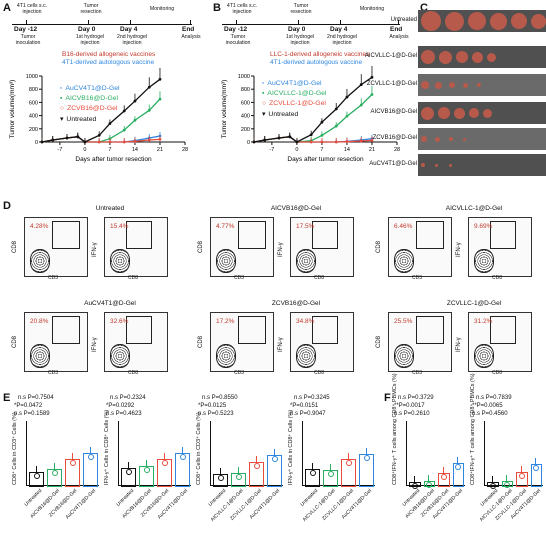 The height and width of the screenshot is (544, 546). I want to click on cd8-percentage: 17.5%, so click(305, 226).